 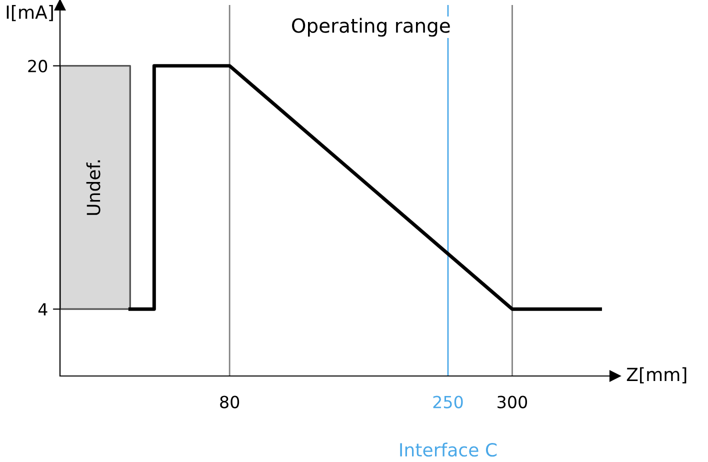 What do you see at coordinates (448, 449) in the screenshot?
I see `ref-line-label: Interface C` at bounding box center [448, 449].